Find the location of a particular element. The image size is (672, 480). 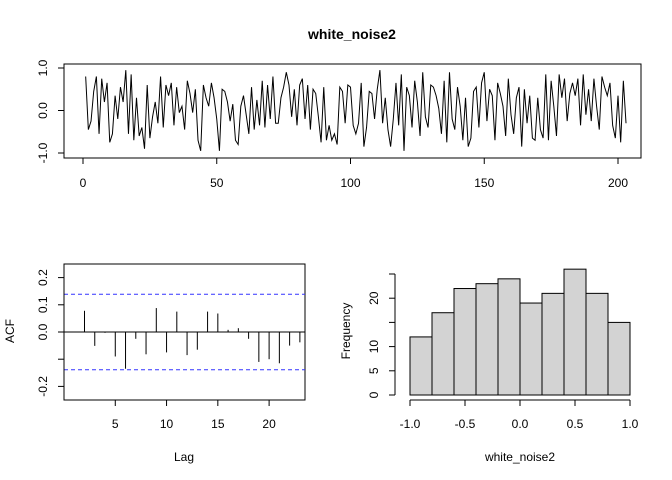

histogram-y-tick-label: 10 is located at coordinates (374, 347).